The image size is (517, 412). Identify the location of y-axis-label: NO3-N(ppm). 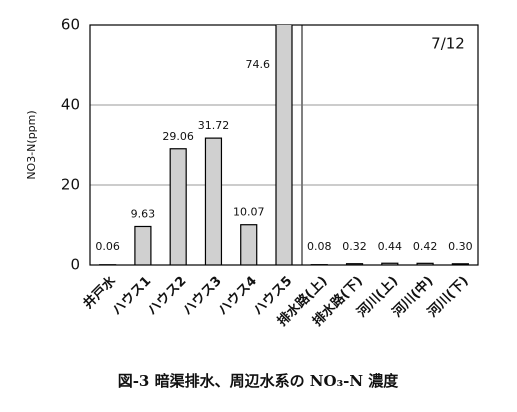
(31, 144).